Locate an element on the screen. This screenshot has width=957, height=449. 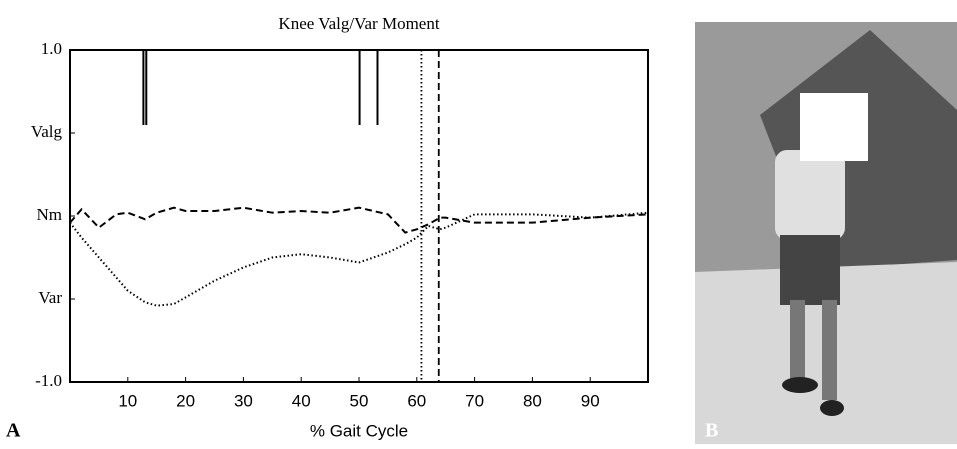
x-tick-label: 80 is located at coordinates (532, 400).